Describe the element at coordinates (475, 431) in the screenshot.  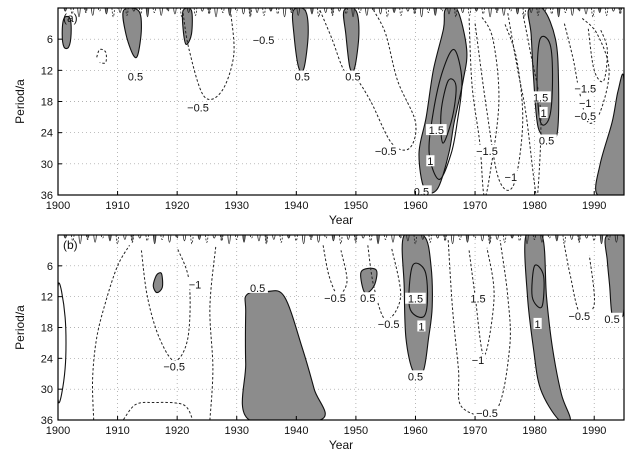
I see `x-tick-label: 1970` at that location.